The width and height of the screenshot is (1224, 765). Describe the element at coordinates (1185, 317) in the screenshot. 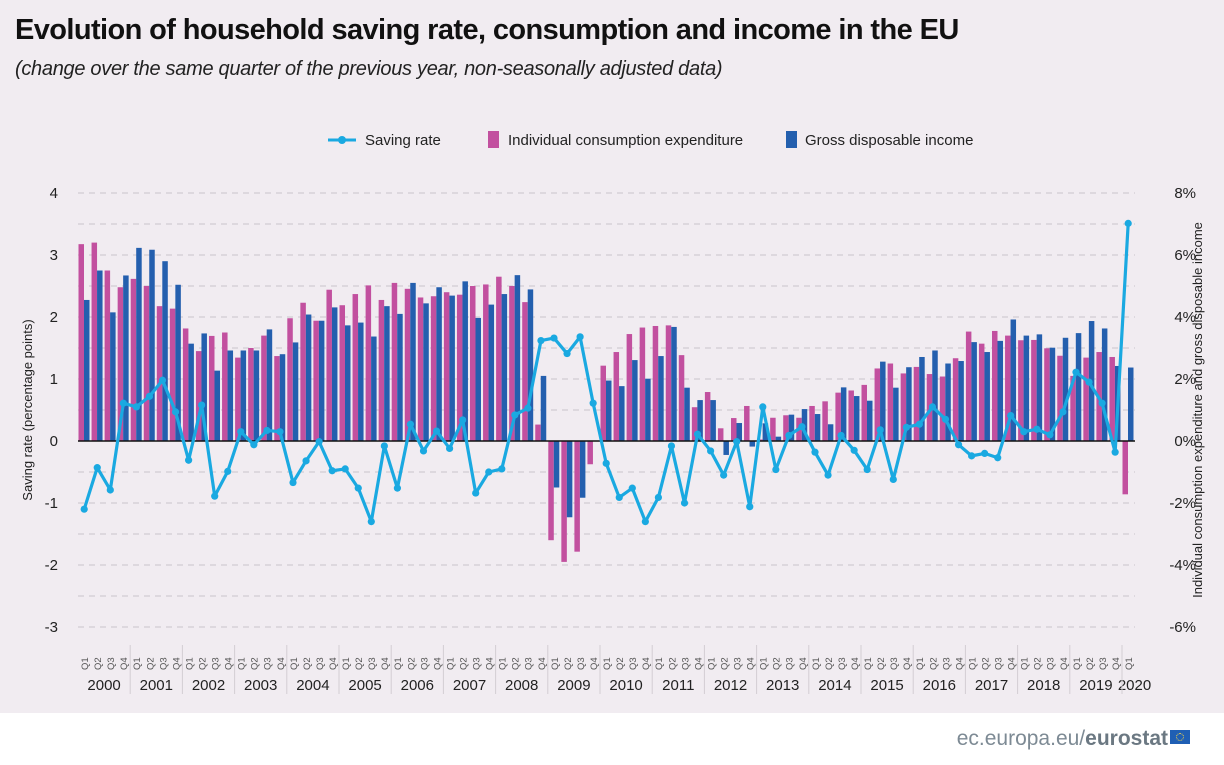

I see `right-tick-label: 4%` at that location.